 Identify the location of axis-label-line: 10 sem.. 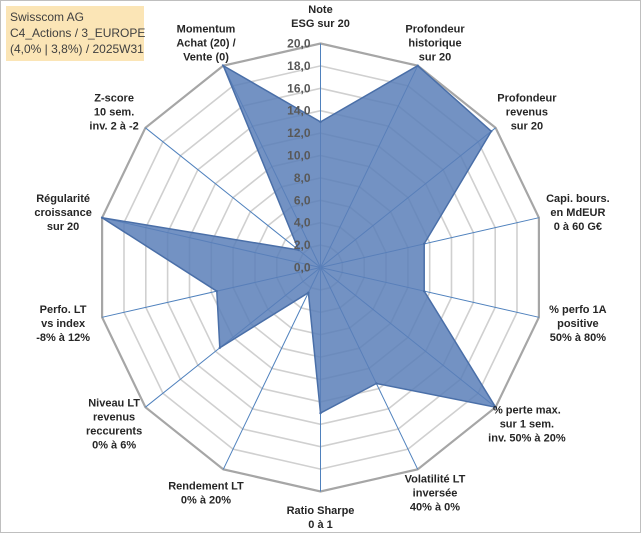
(114, 113).